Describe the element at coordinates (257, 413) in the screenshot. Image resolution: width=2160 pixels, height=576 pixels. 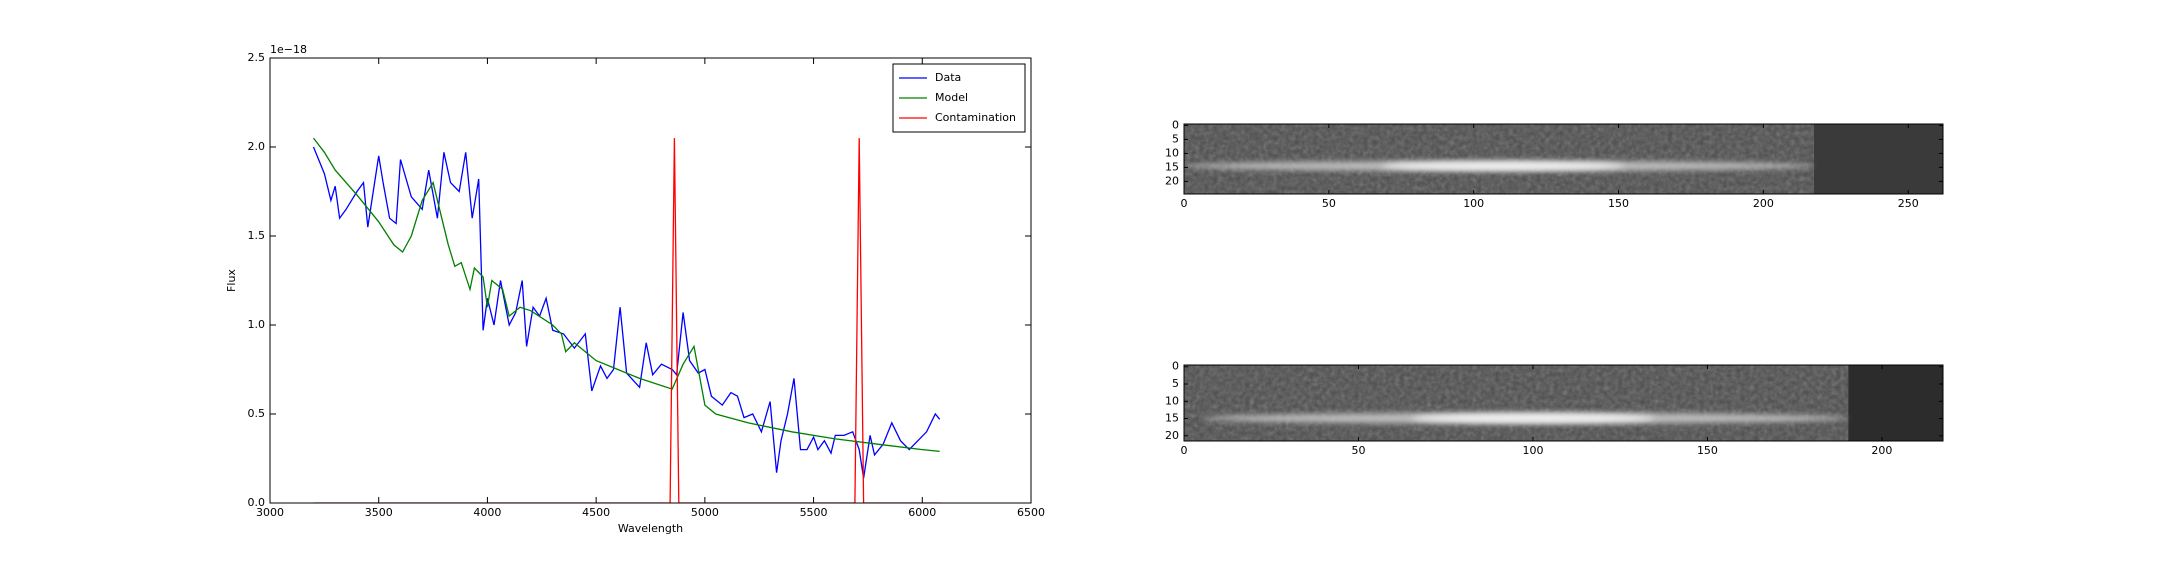
I see `y-tick-label: 0.5` at that location.